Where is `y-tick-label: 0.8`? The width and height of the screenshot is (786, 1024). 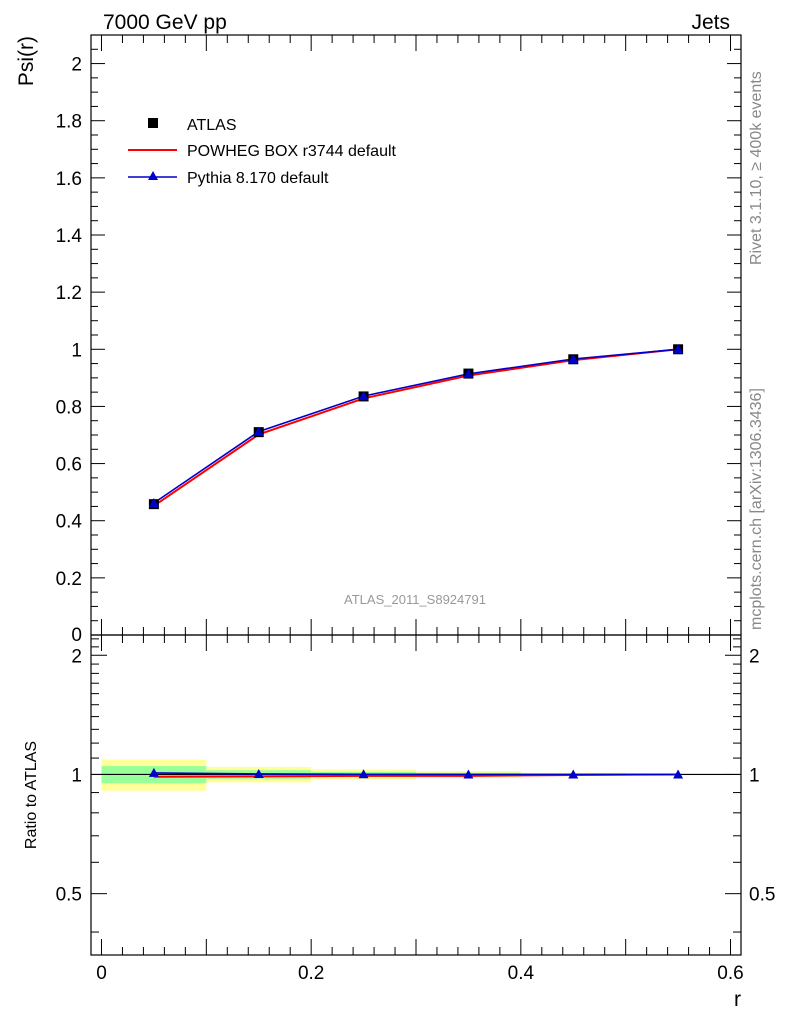 y-tick-label: 0.8 is located at coordinates (69, 407).